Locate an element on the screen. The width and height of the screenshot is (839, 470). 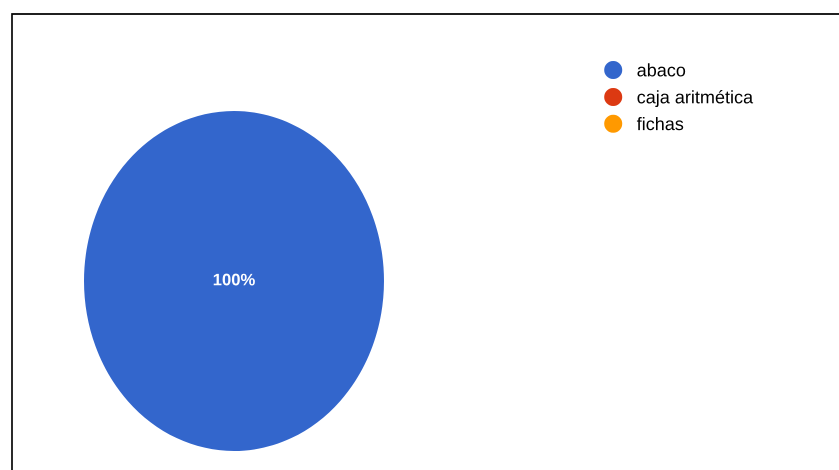
legend-label: abaco is located at coordinates (661, 70).